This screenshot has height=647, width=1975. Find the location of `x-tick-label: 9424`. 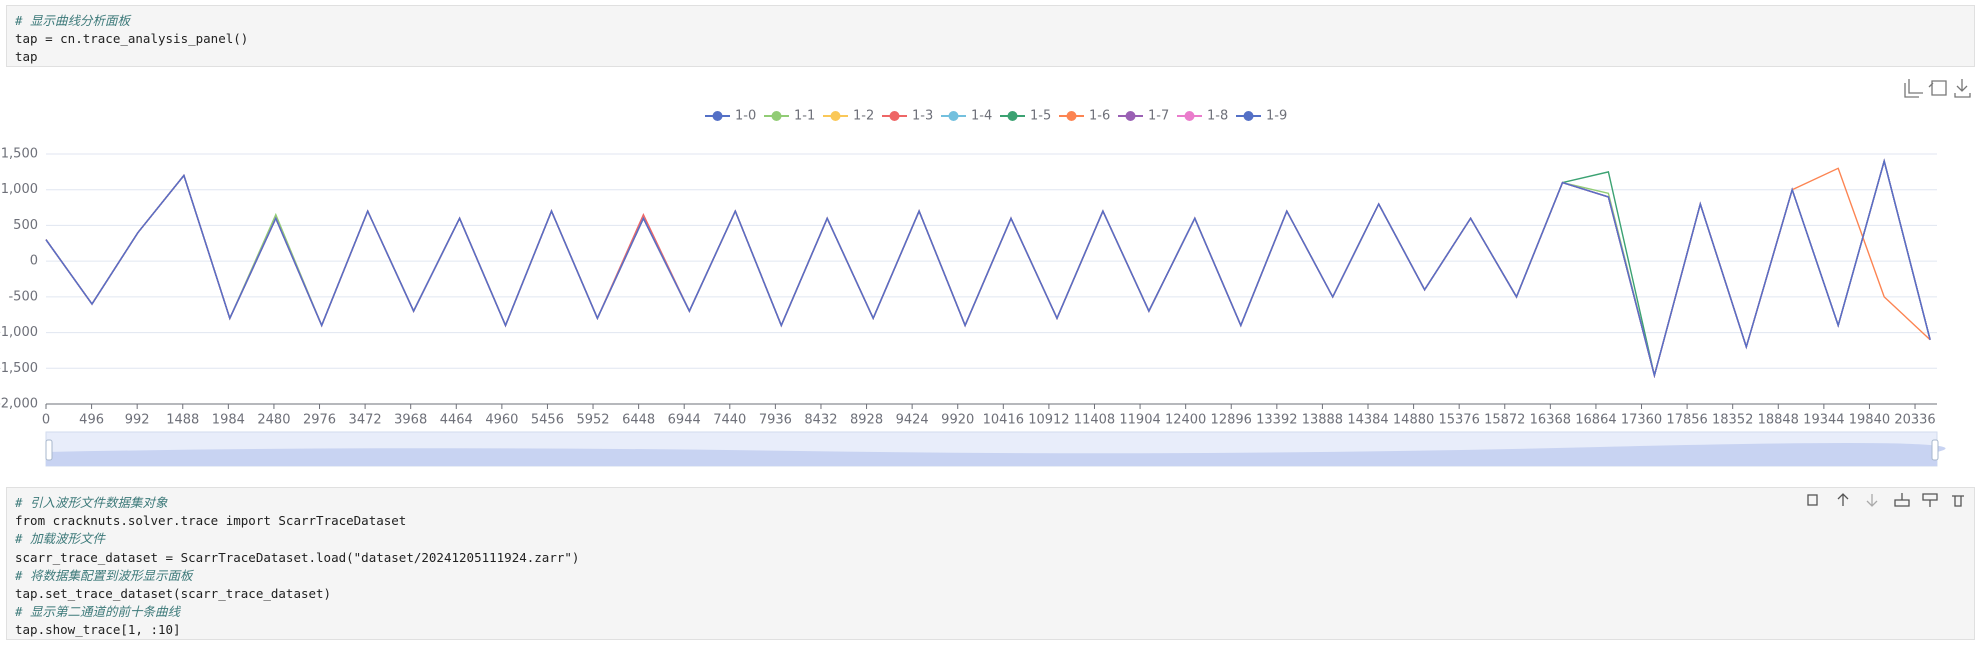

x-tick-label: 9424 is located at coordinates (912, 420).